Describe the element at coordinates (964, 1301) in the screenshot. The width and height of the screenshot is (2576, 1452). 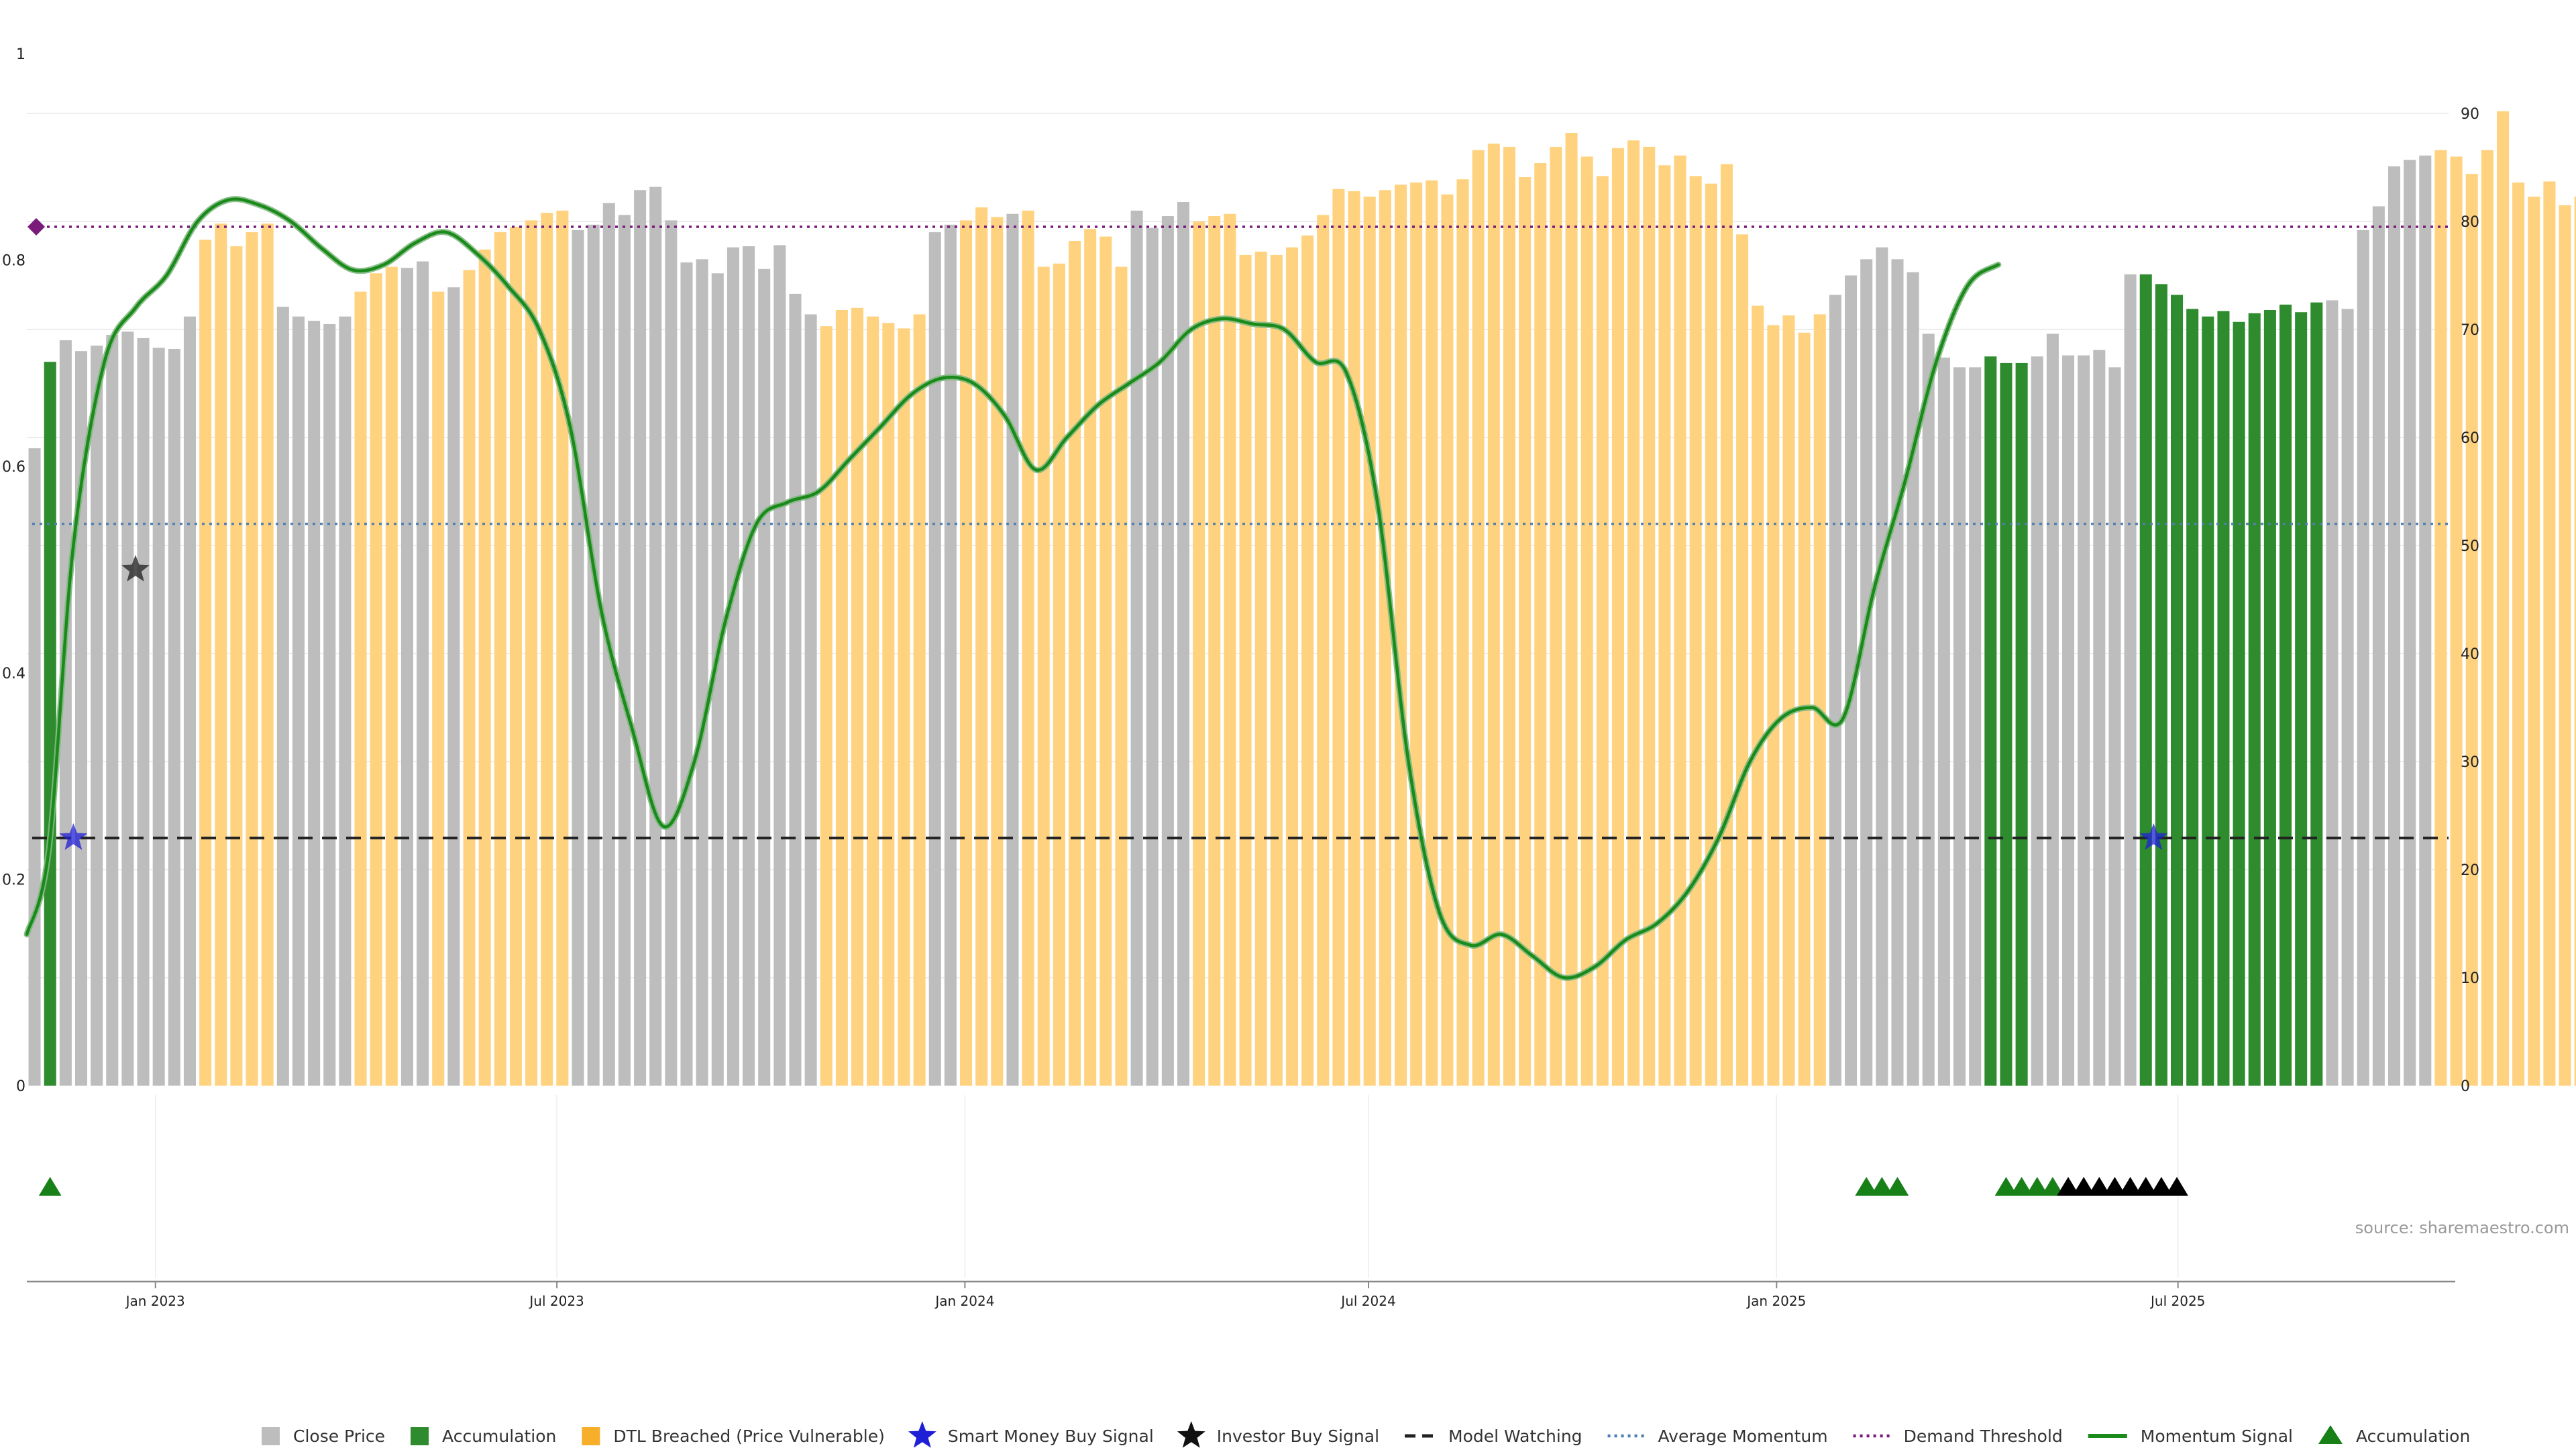
I see `x-axis-tick-label: Jan 2024` at that location.